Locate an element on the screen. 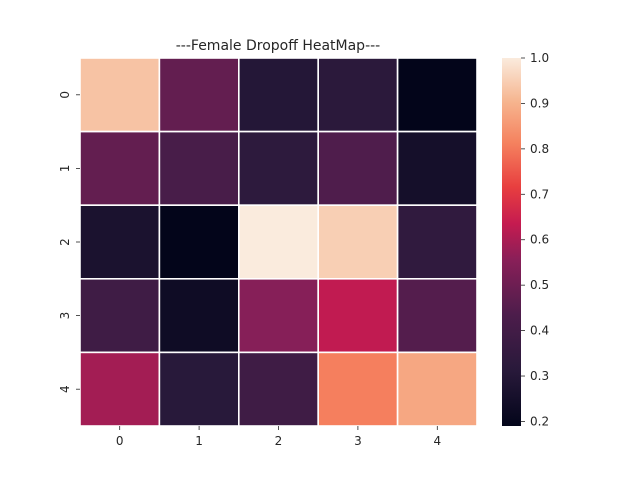  x-tick-label: 0 is located at coordinates (120, 441).